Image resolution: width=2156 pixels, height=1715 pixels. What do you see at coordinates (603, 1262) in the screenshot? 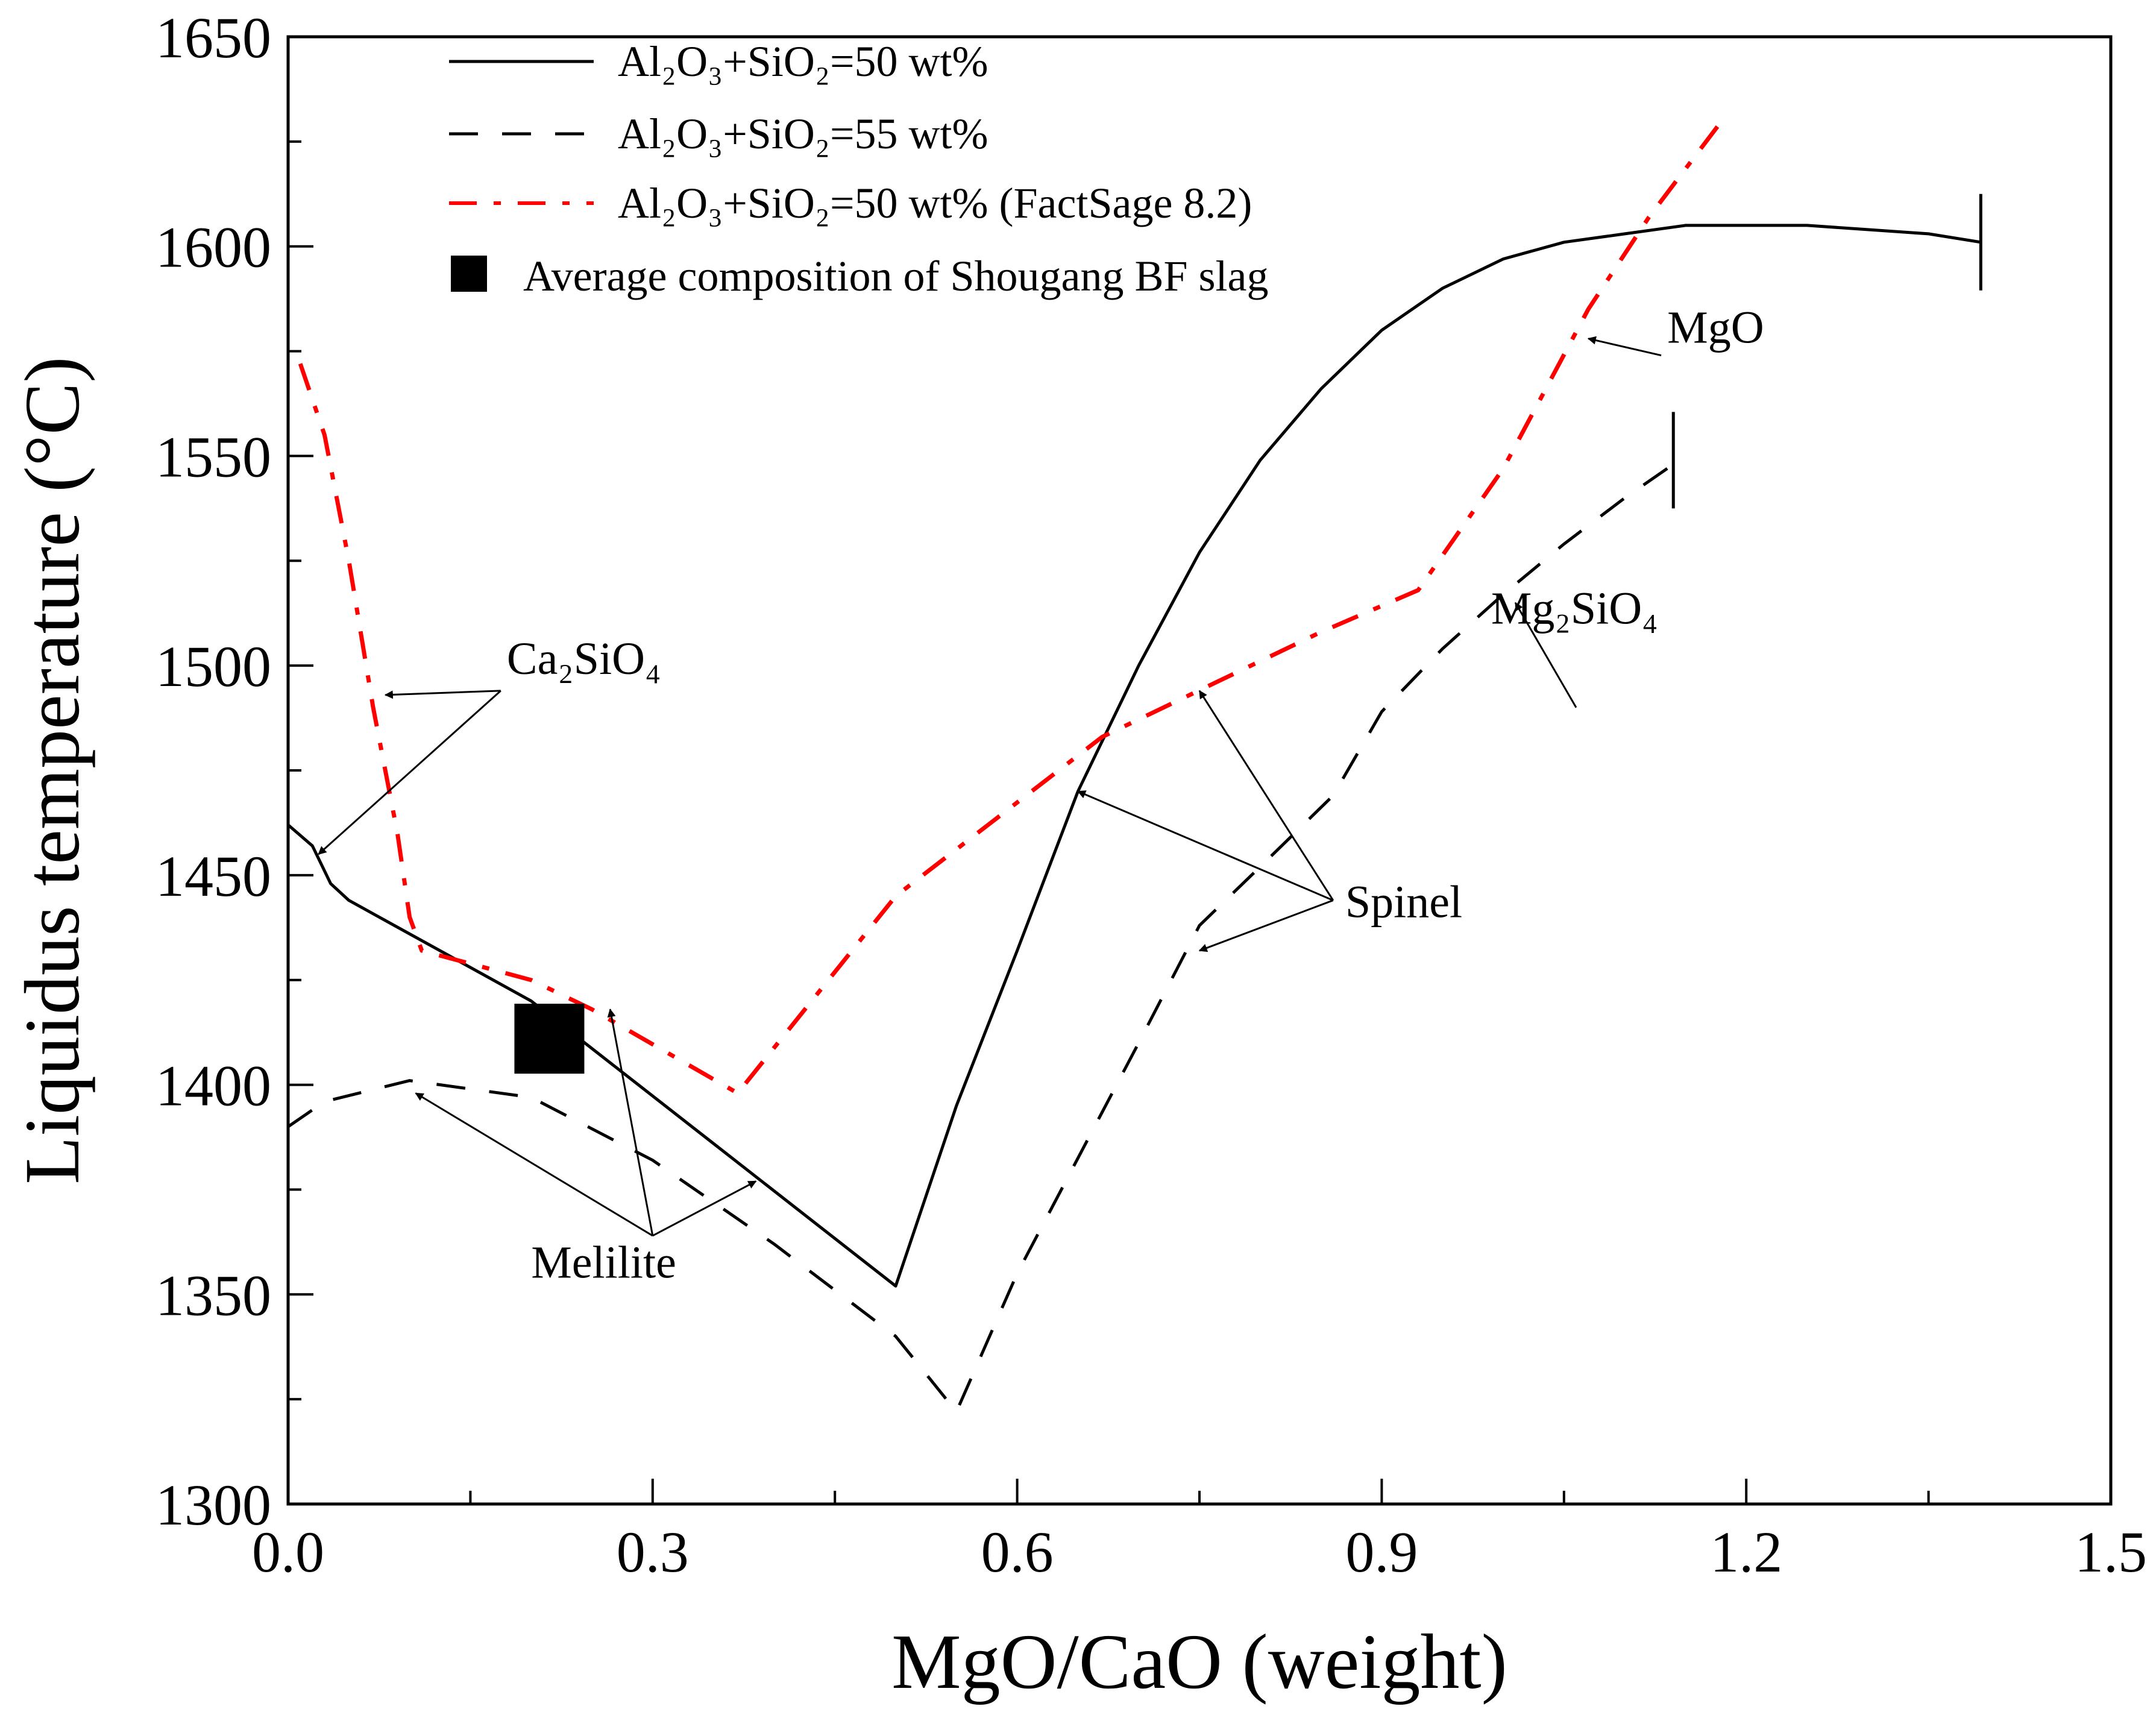
I see `annotation-label: Melilite` at bounding box center [603, 1262].